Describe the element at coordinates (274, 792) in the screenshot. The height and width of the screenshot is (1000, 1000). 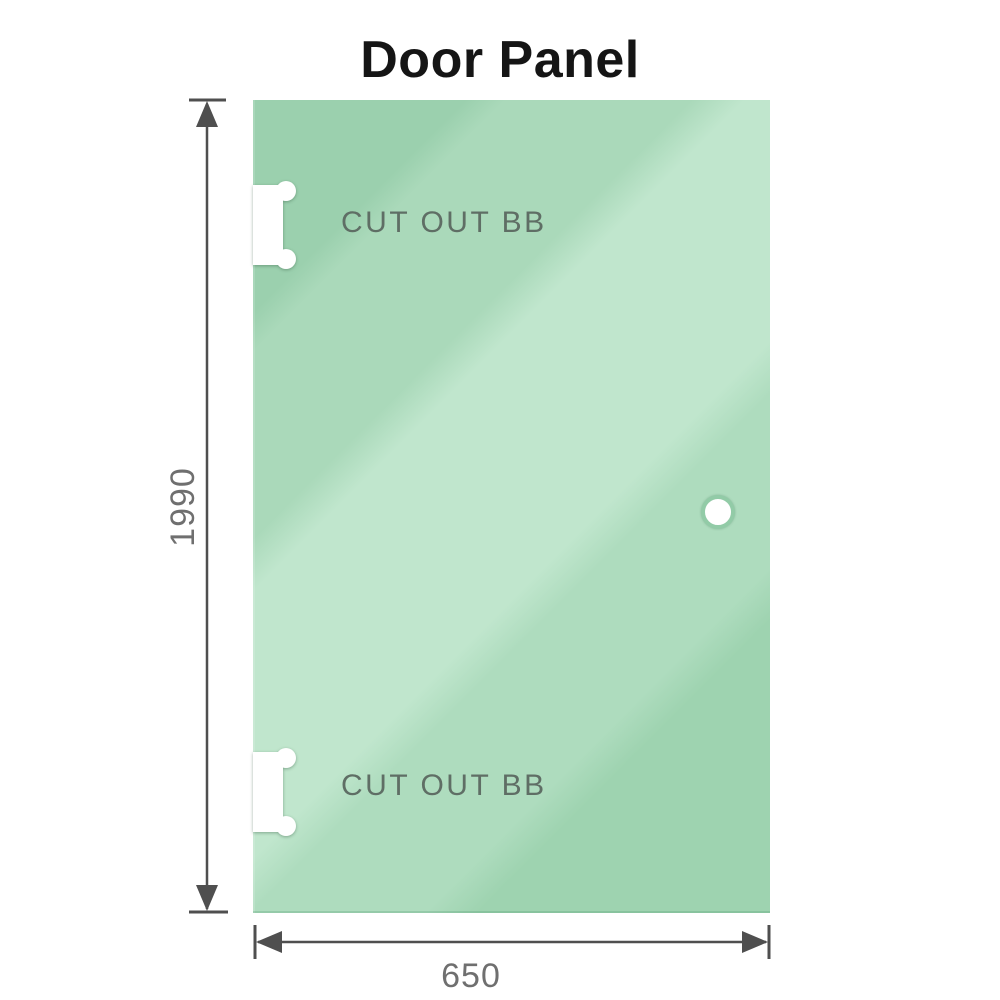
I see `cutout-bottom-icon` at that location.